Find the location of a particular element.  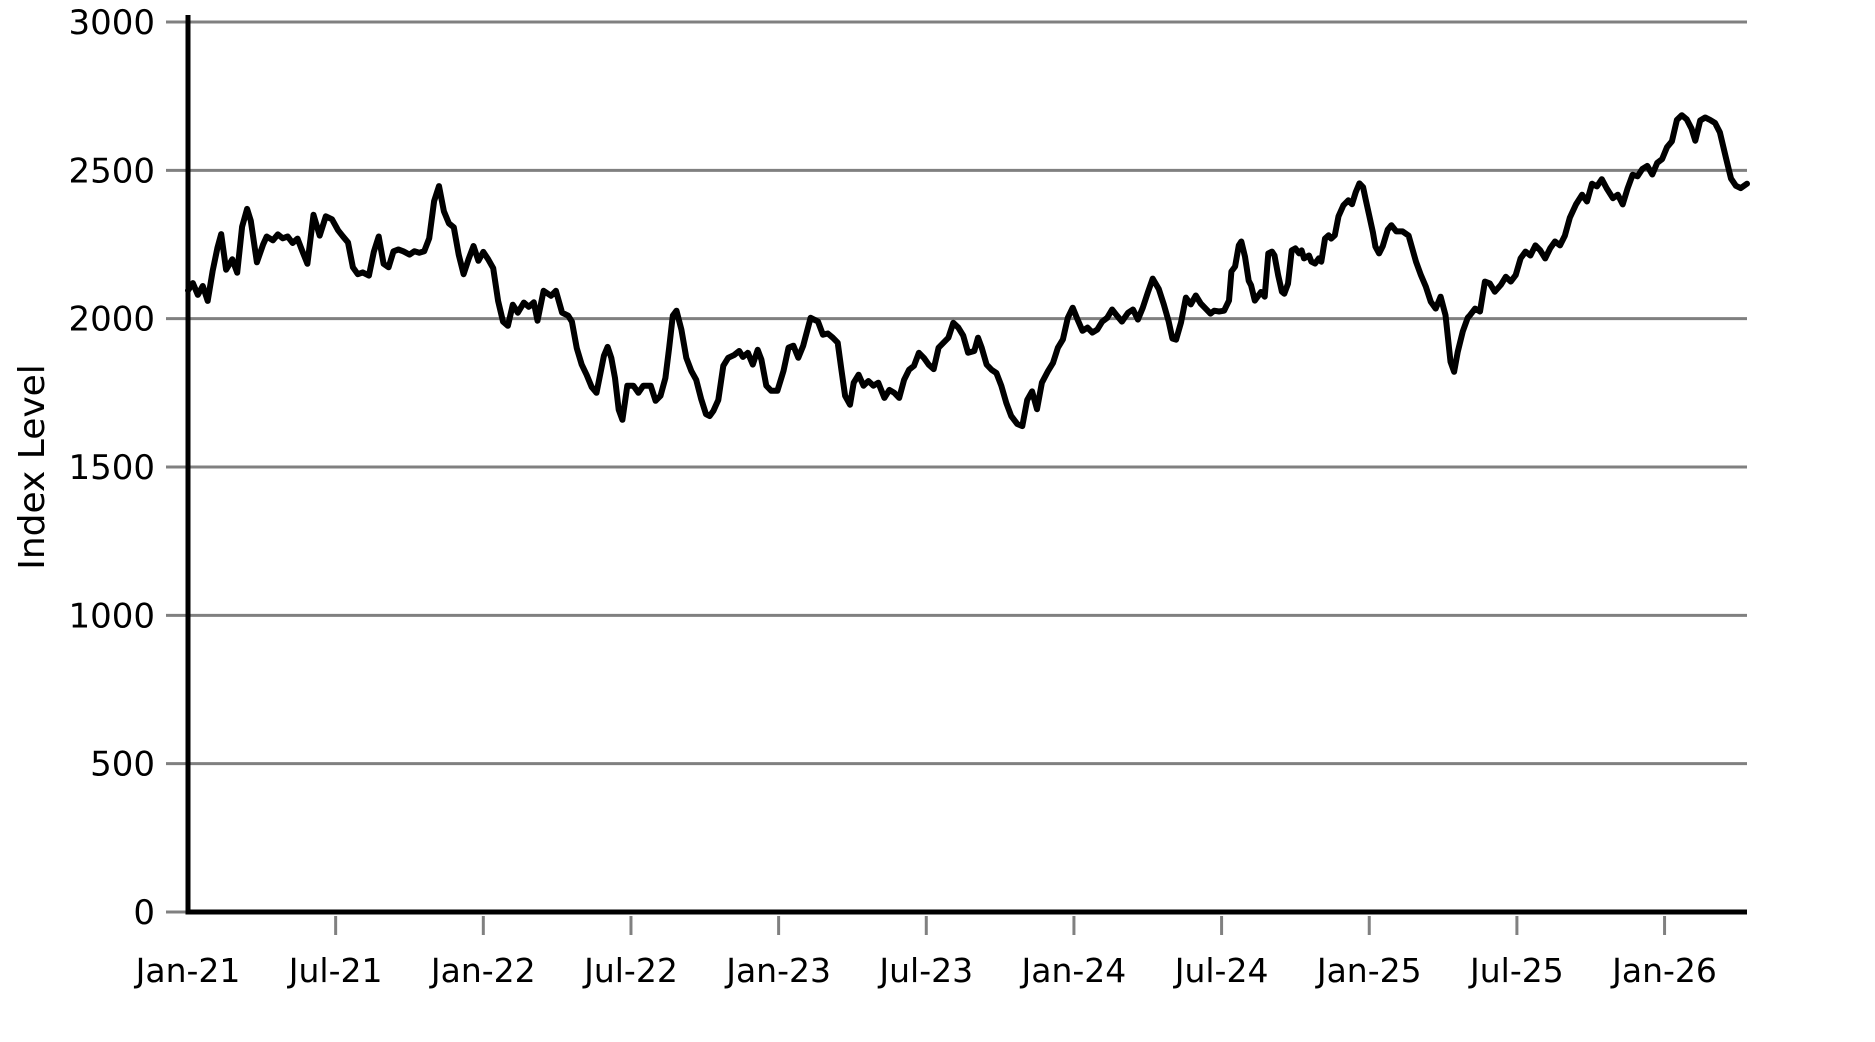

y-tick-label-2000: 2000 is located at coordinates (111, 320).